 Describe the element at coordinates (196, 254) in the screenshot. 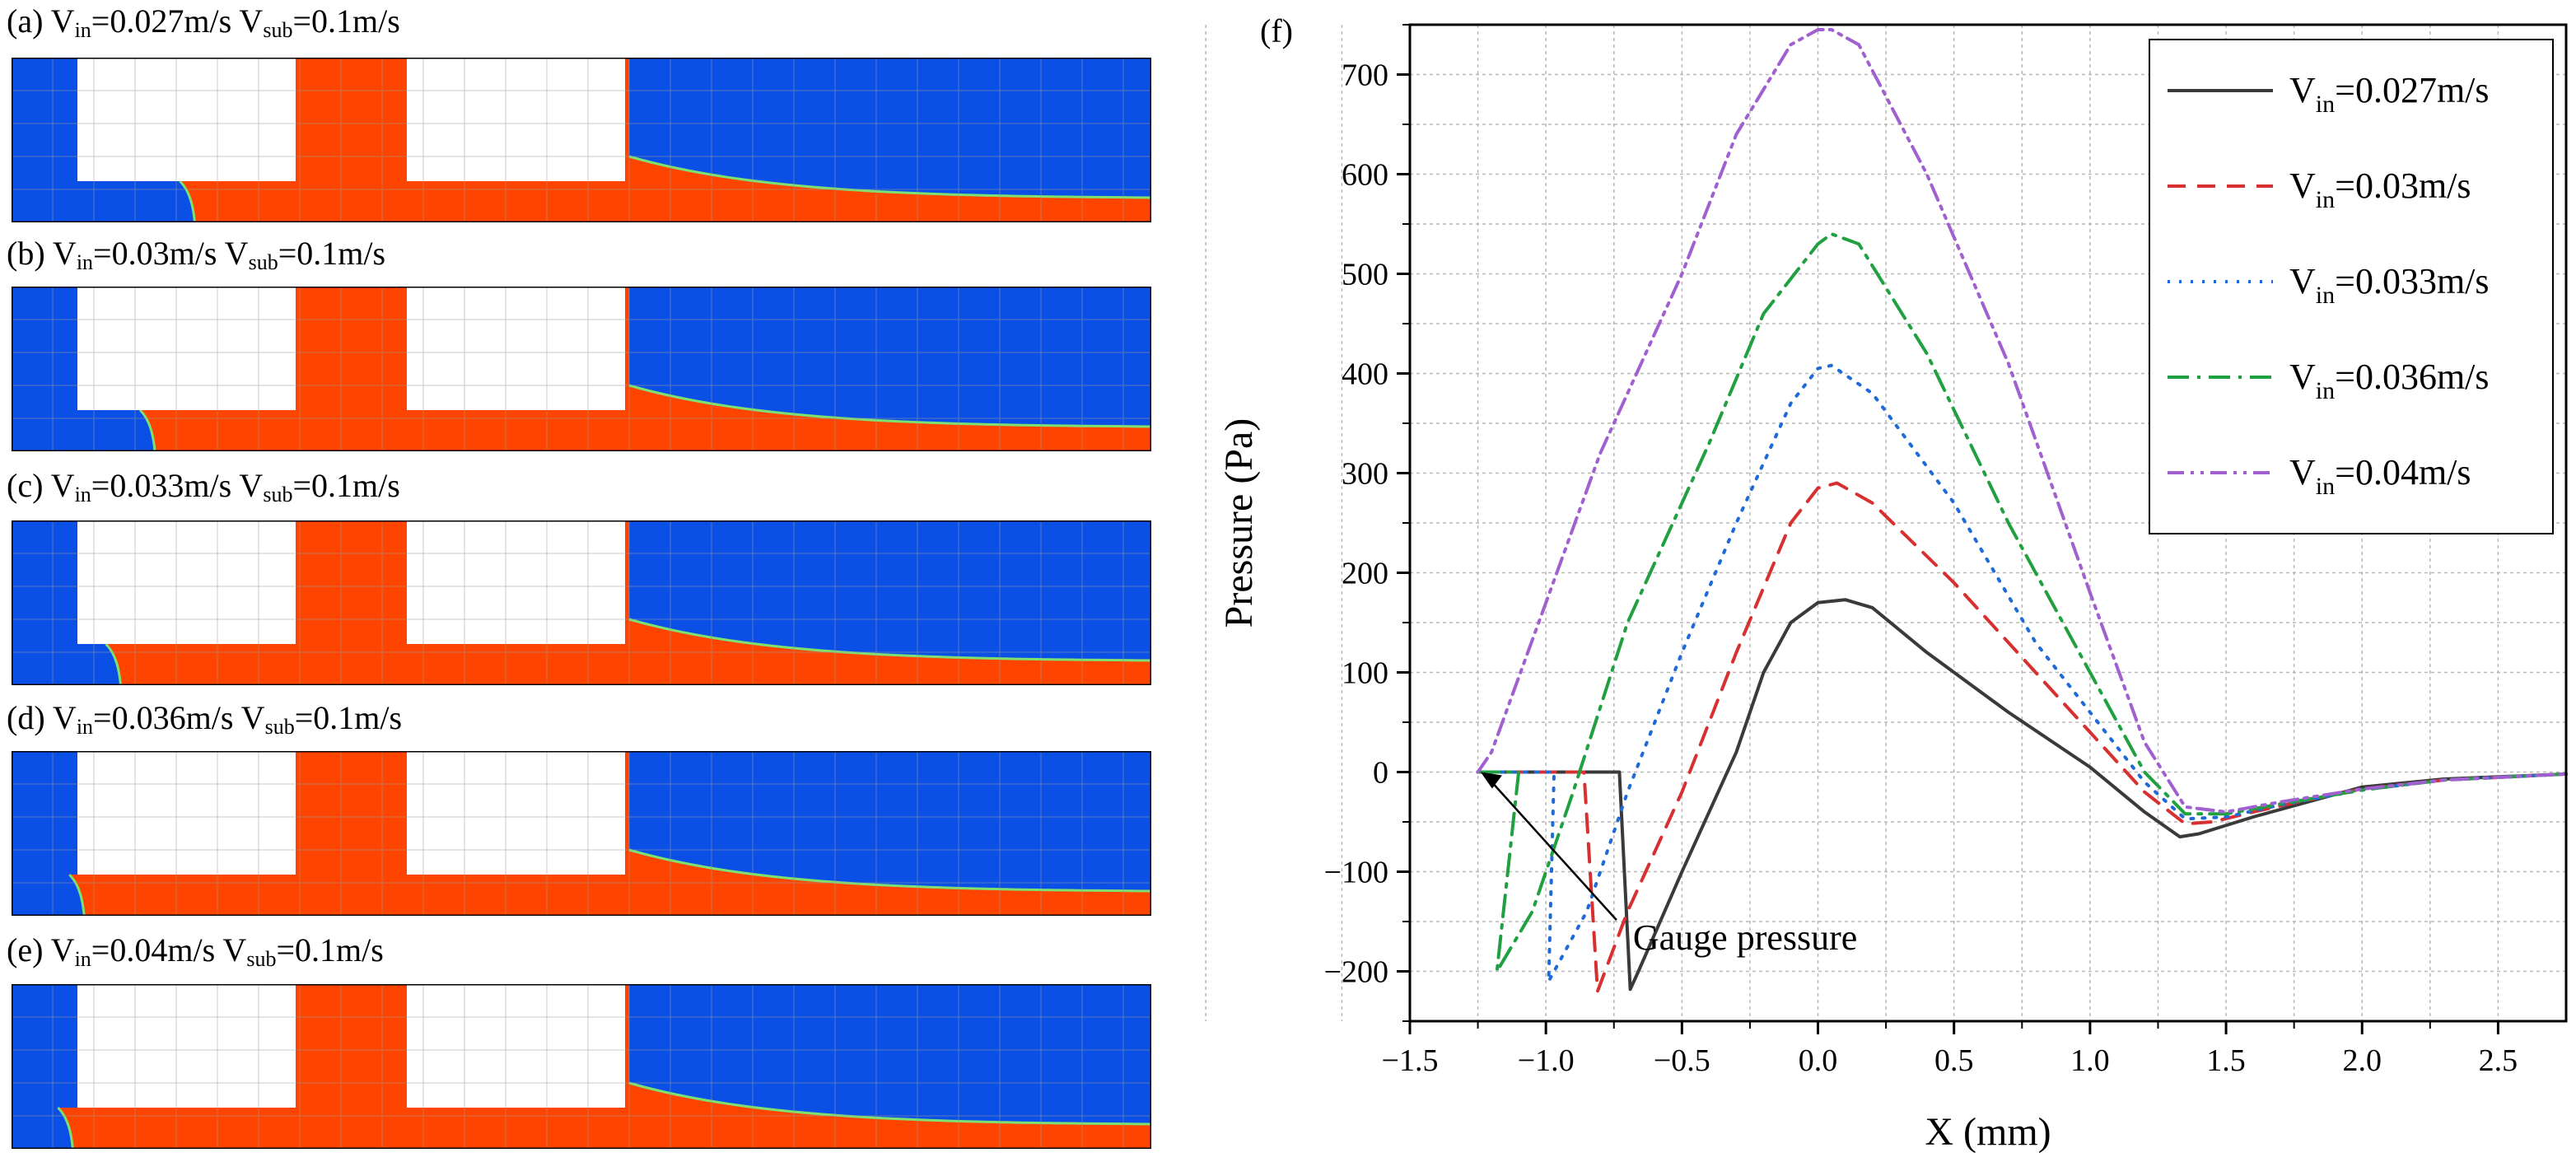

I see `panel-b-label: (b) Vin=0.03m/s Vsub=0.1m/s` at that location.